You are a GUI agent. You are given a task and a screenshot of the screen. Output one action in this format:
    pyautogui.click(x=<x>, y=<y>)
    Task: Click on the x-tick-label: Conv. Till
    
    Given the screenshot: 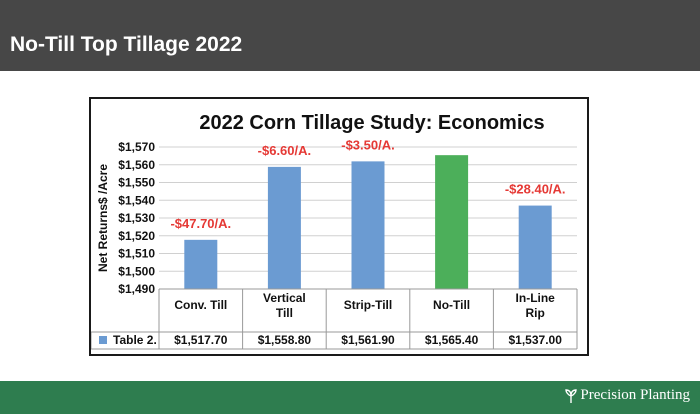 What is the action you would take?
    pyautogui.click(x=200, y=305)
    